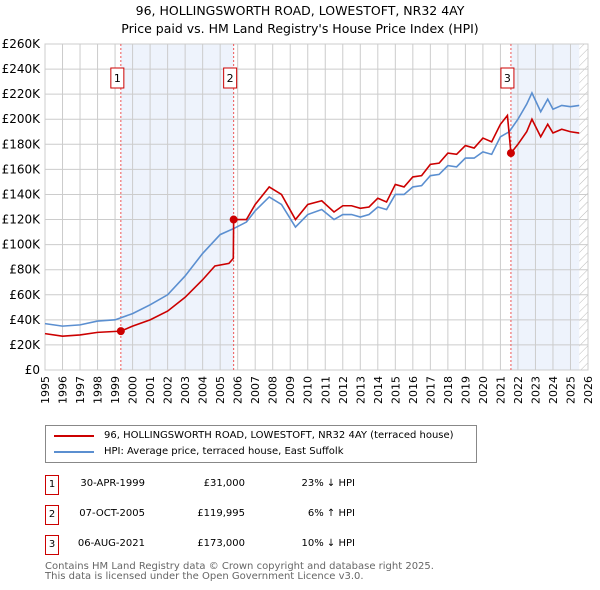 The width and height of the screenshot is (600, 590). Describe the element at coordinates (111, 543) in the screenshot. I see `sale-date: 06-AUG-2021` at that location.